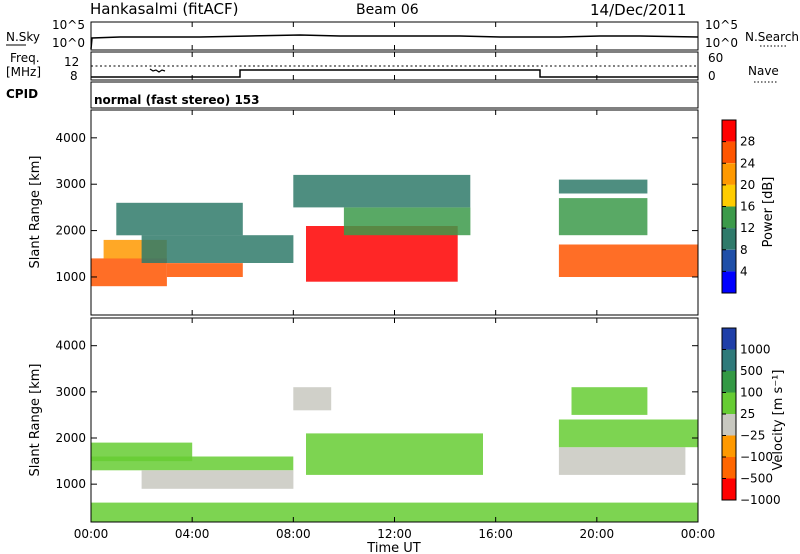  Describe the element at coordinates (747, 414) in the screenshot. I see `velocity-colorbar-tick: 25` at that location.